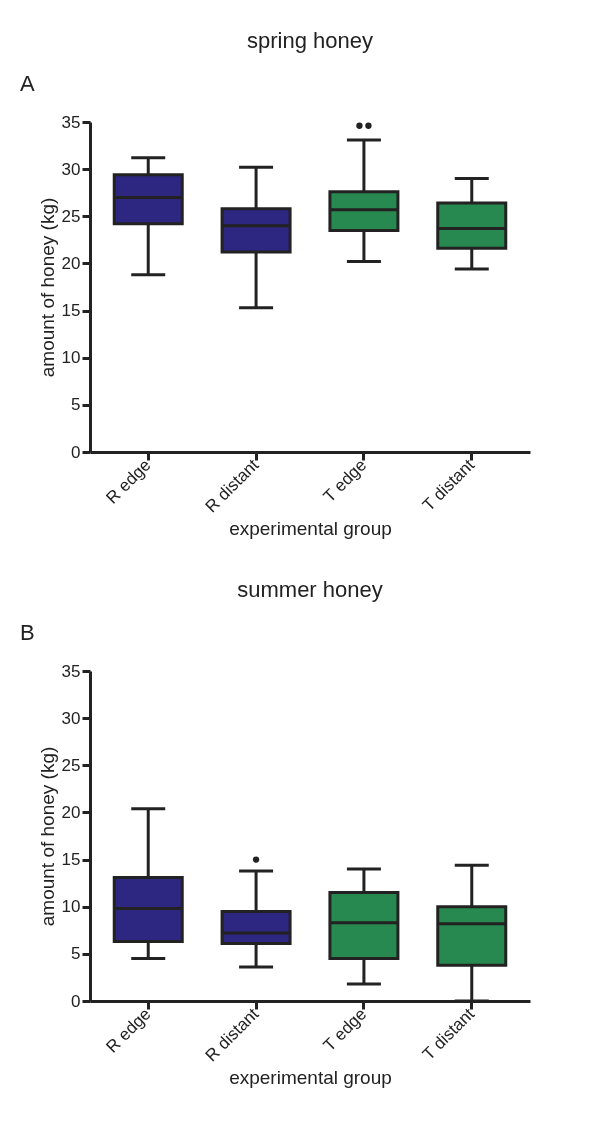  I want to click on chart-title: summer honey, so click(310, 589).